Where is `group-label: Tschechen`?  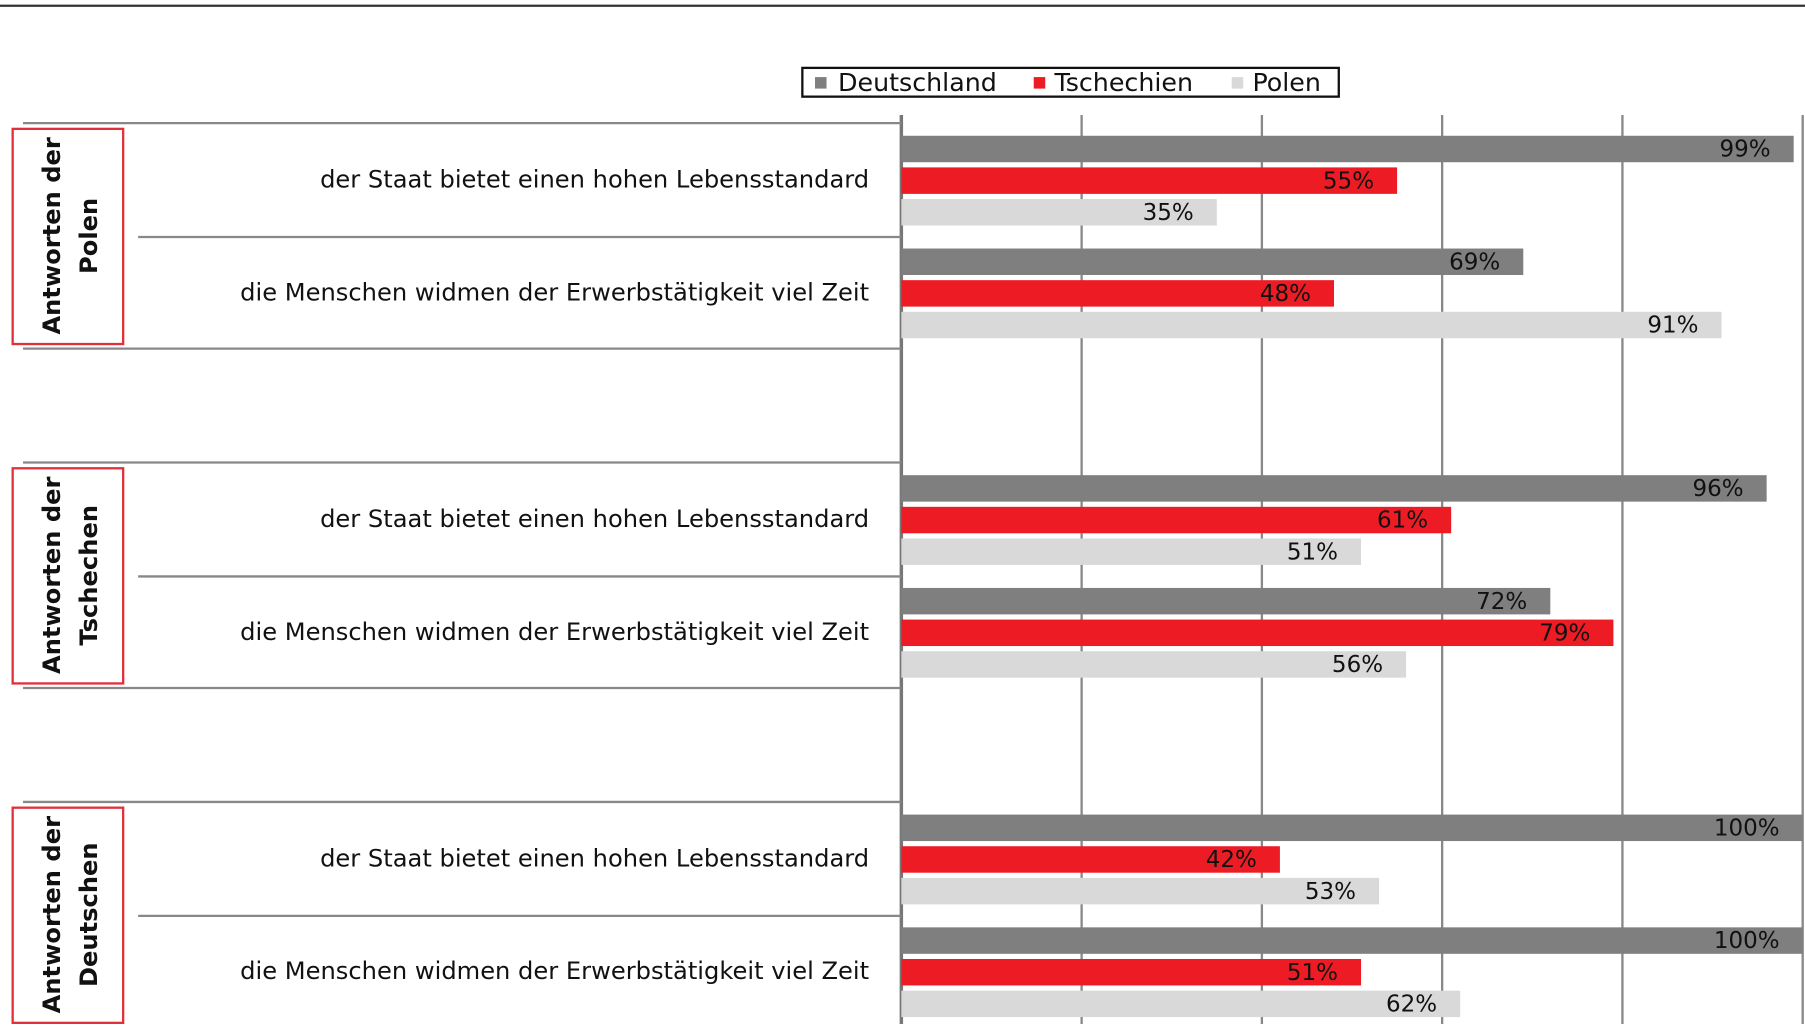
group-label: Tschechen is located at coordinates (89, 575).